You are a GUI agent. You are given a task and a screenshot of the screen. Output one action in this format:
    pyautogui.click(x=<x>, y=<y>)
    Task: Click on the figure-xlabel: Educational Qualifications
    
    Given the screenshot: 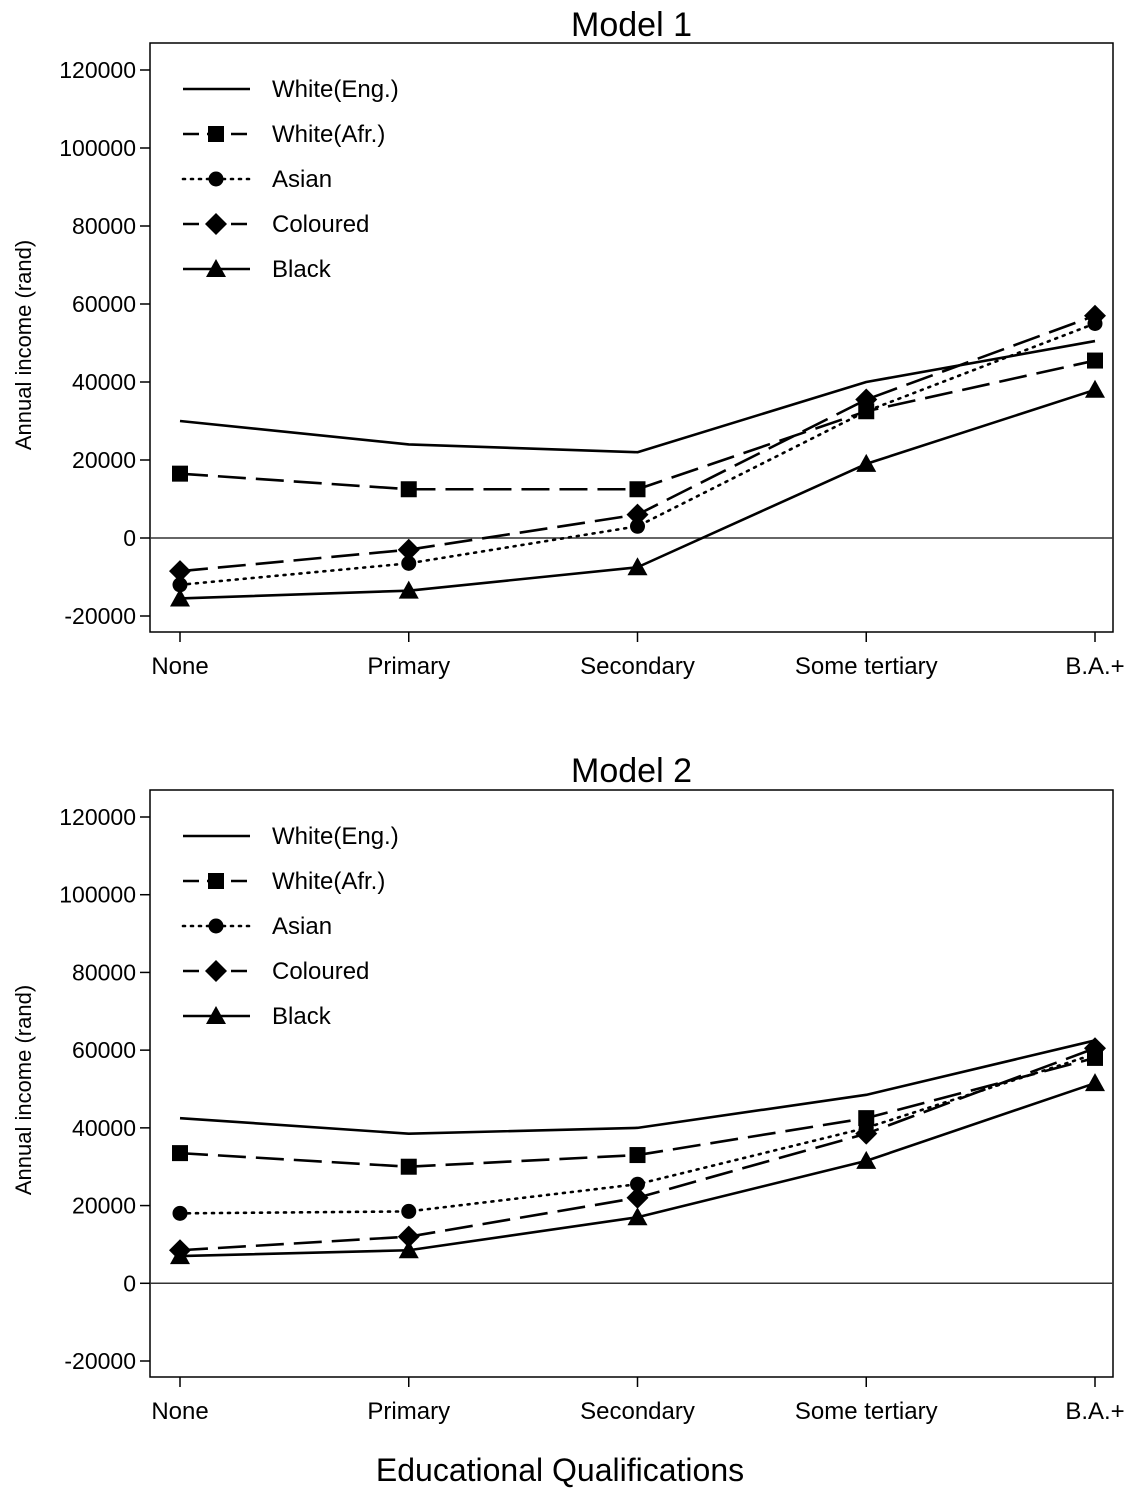 What is the action you would take?
    pyautogui.click(x=560, y=1470)
    